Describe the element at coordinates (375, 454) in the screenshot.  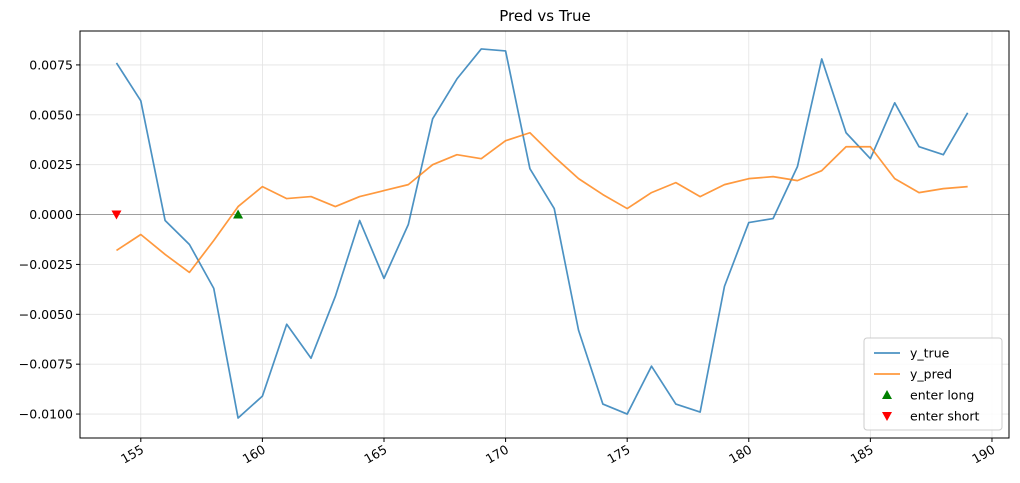
I see `x-tick-label: 165` at that location.